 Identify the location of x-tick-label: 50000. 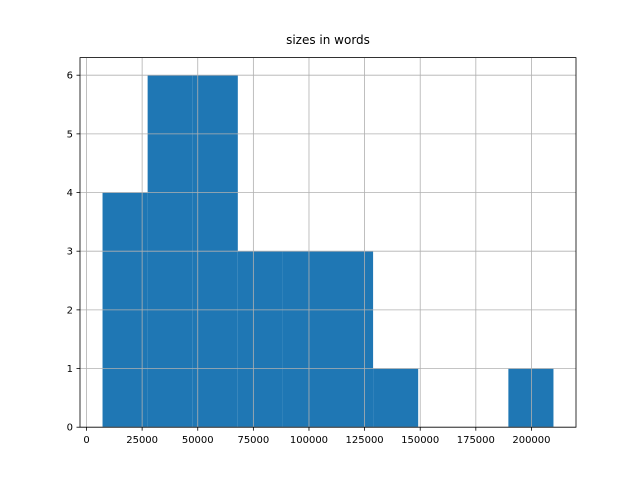
(198, 440).